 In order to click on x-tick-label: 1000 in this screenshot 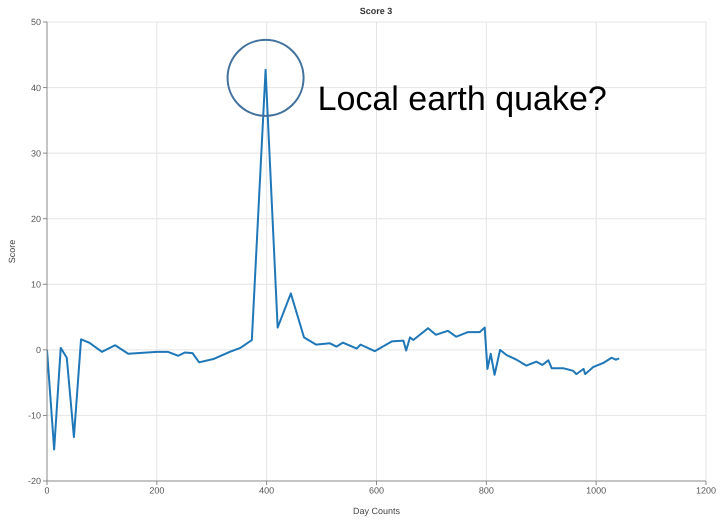, I will do `click(596, 490)`.